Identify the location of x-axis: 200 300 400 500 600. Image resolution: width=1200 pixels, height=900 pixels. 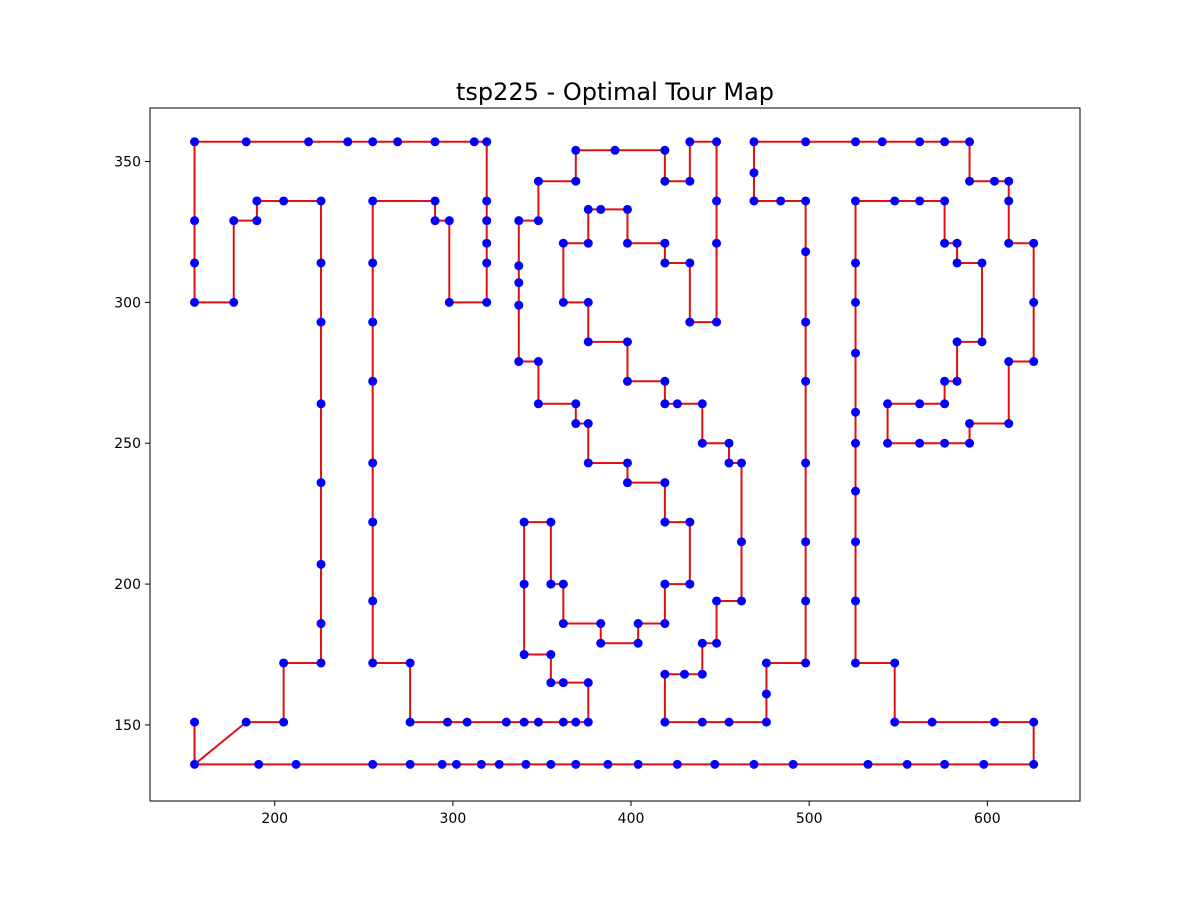
(631, 814).